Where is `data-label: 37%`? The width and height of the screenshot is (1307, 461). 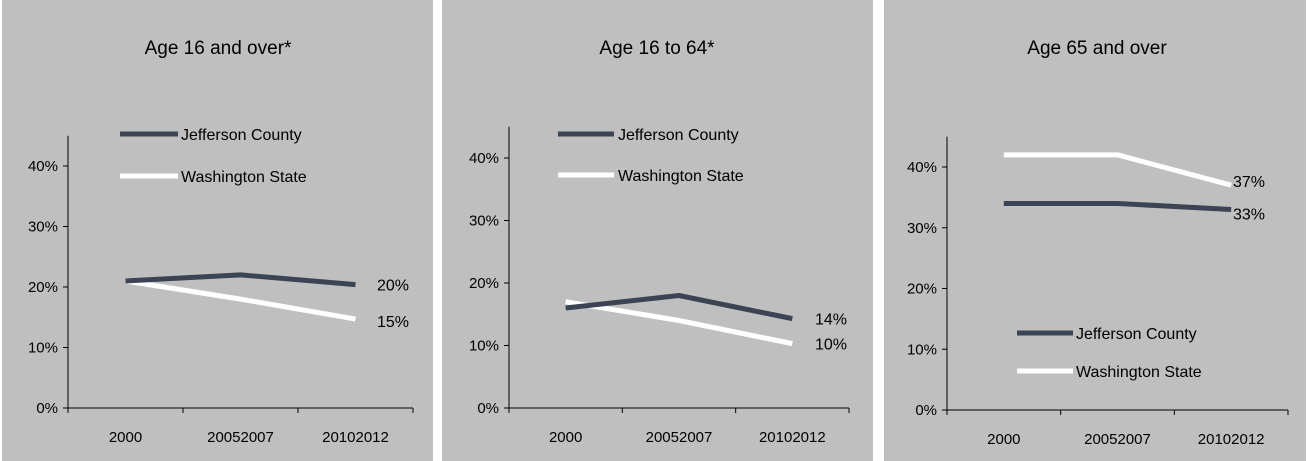 data-label: 37% is located at coordinates (1249, 182).